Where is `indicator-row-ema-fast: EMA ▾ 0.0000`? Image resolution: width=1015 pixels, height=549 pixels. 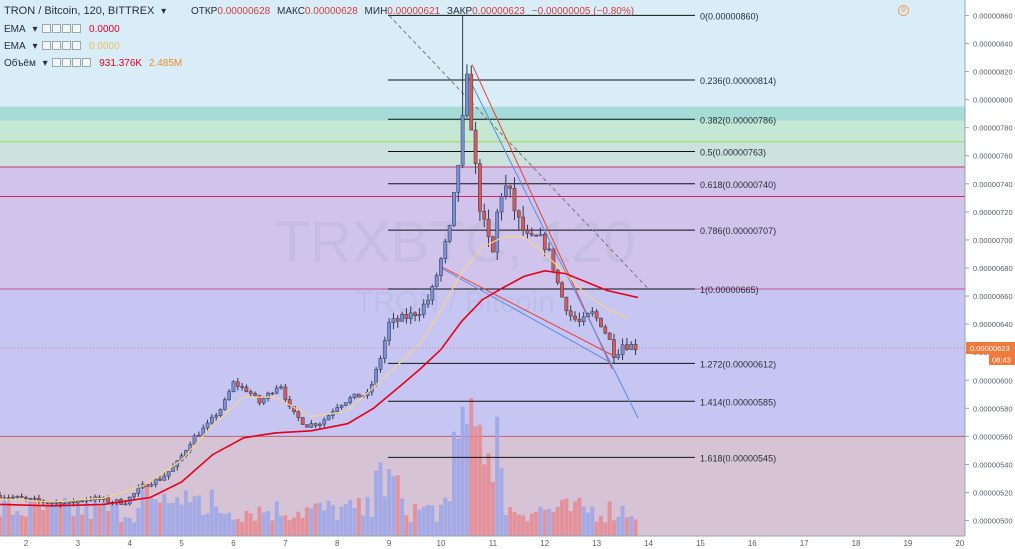 indicator-row-ema-fast: EMA ▾ 0.0000 is located at coordinates (64, 47).